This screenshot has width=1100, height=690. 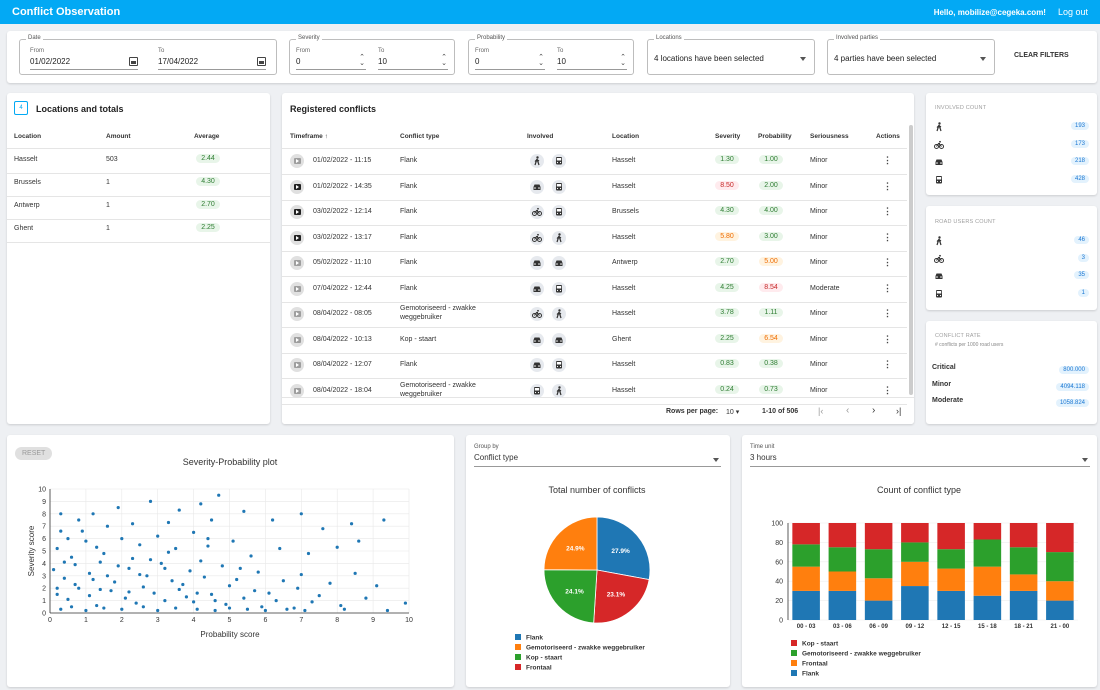 I want to click on time-unit-select: 3 hours, so click(x=920, y=460).